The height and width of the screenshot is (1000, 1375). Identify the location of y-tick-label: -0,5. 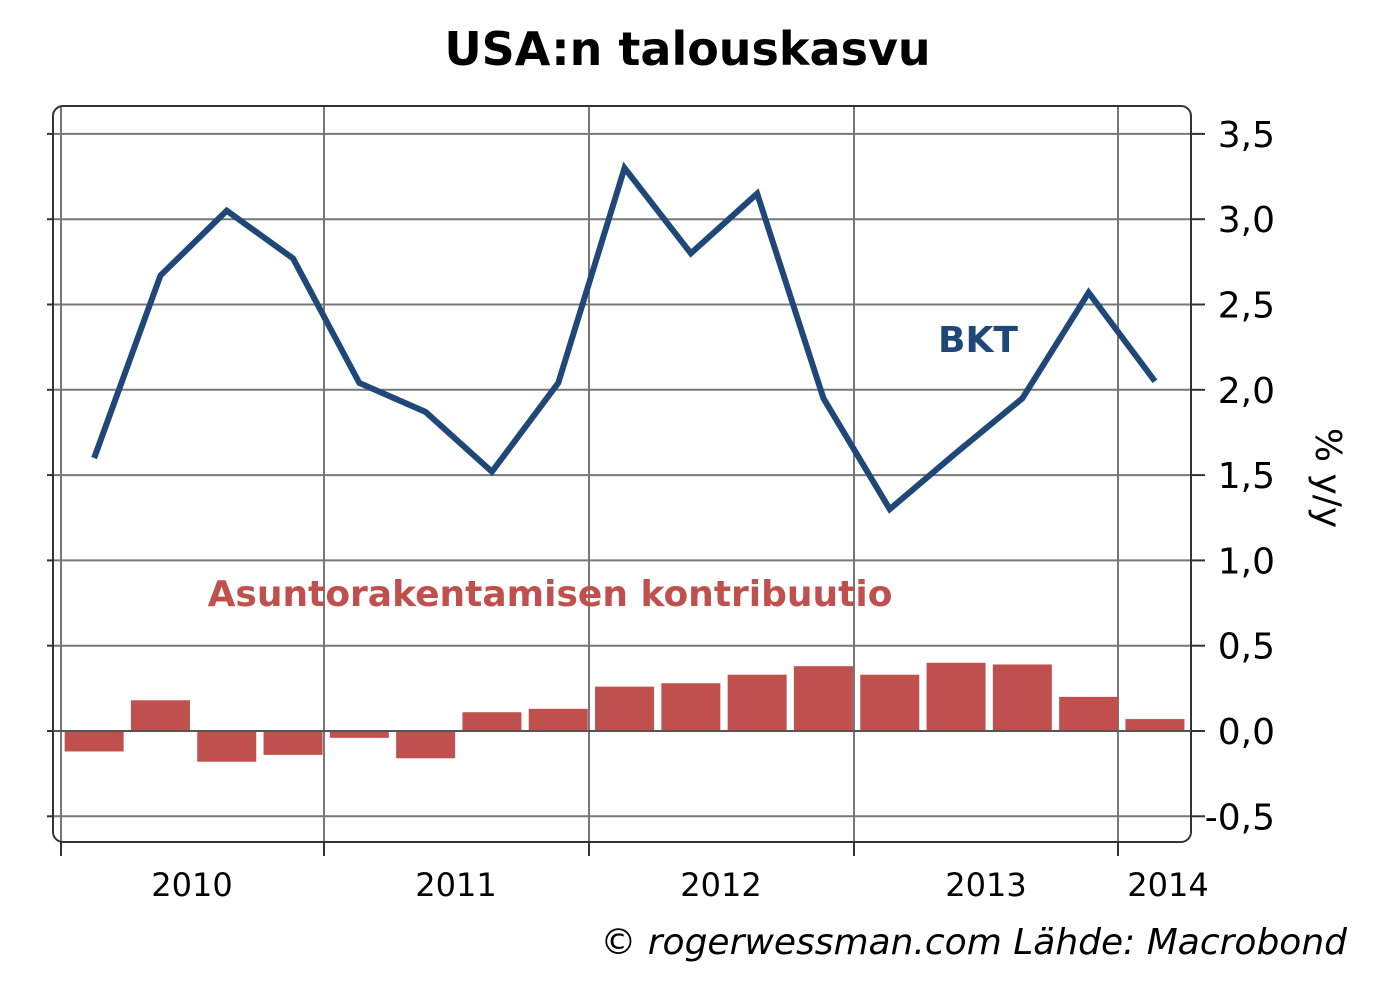
(1240, 817).